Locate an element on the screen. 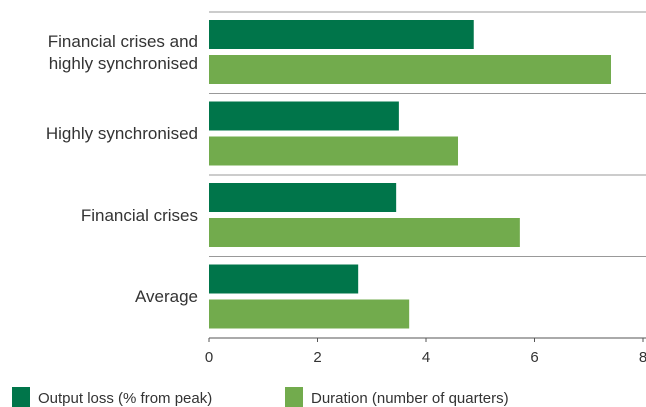 The image size is (646, 407). legend-label: Duration (number of quarters) is located at coordinates (410, 398).